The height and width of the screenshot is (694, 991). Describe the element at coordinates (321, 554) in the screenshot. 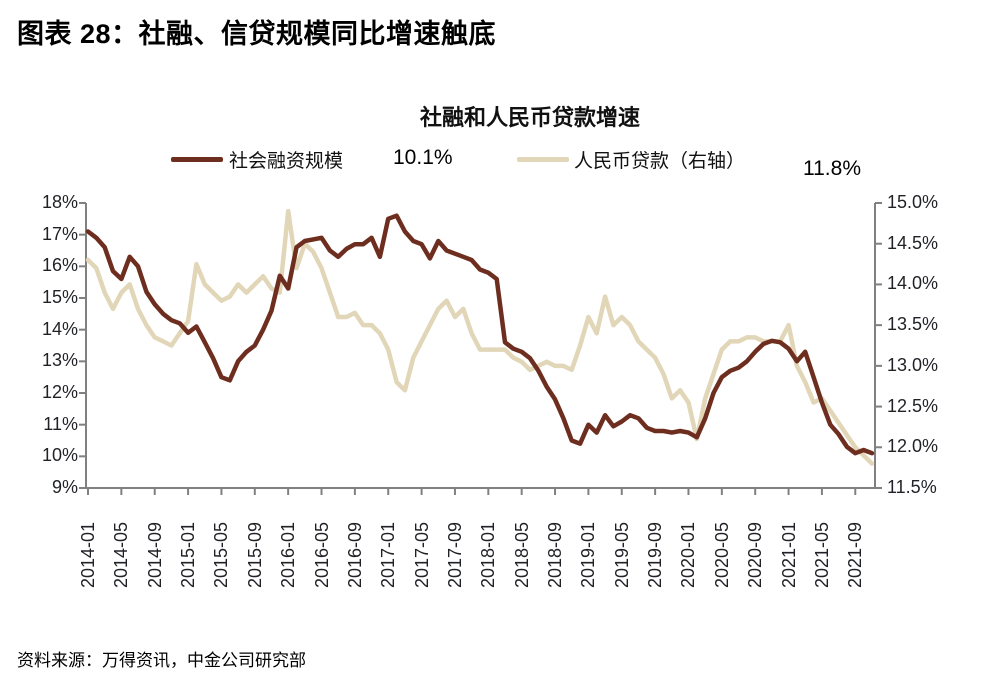

I see `x-axis-label: 2016-05` at that location.